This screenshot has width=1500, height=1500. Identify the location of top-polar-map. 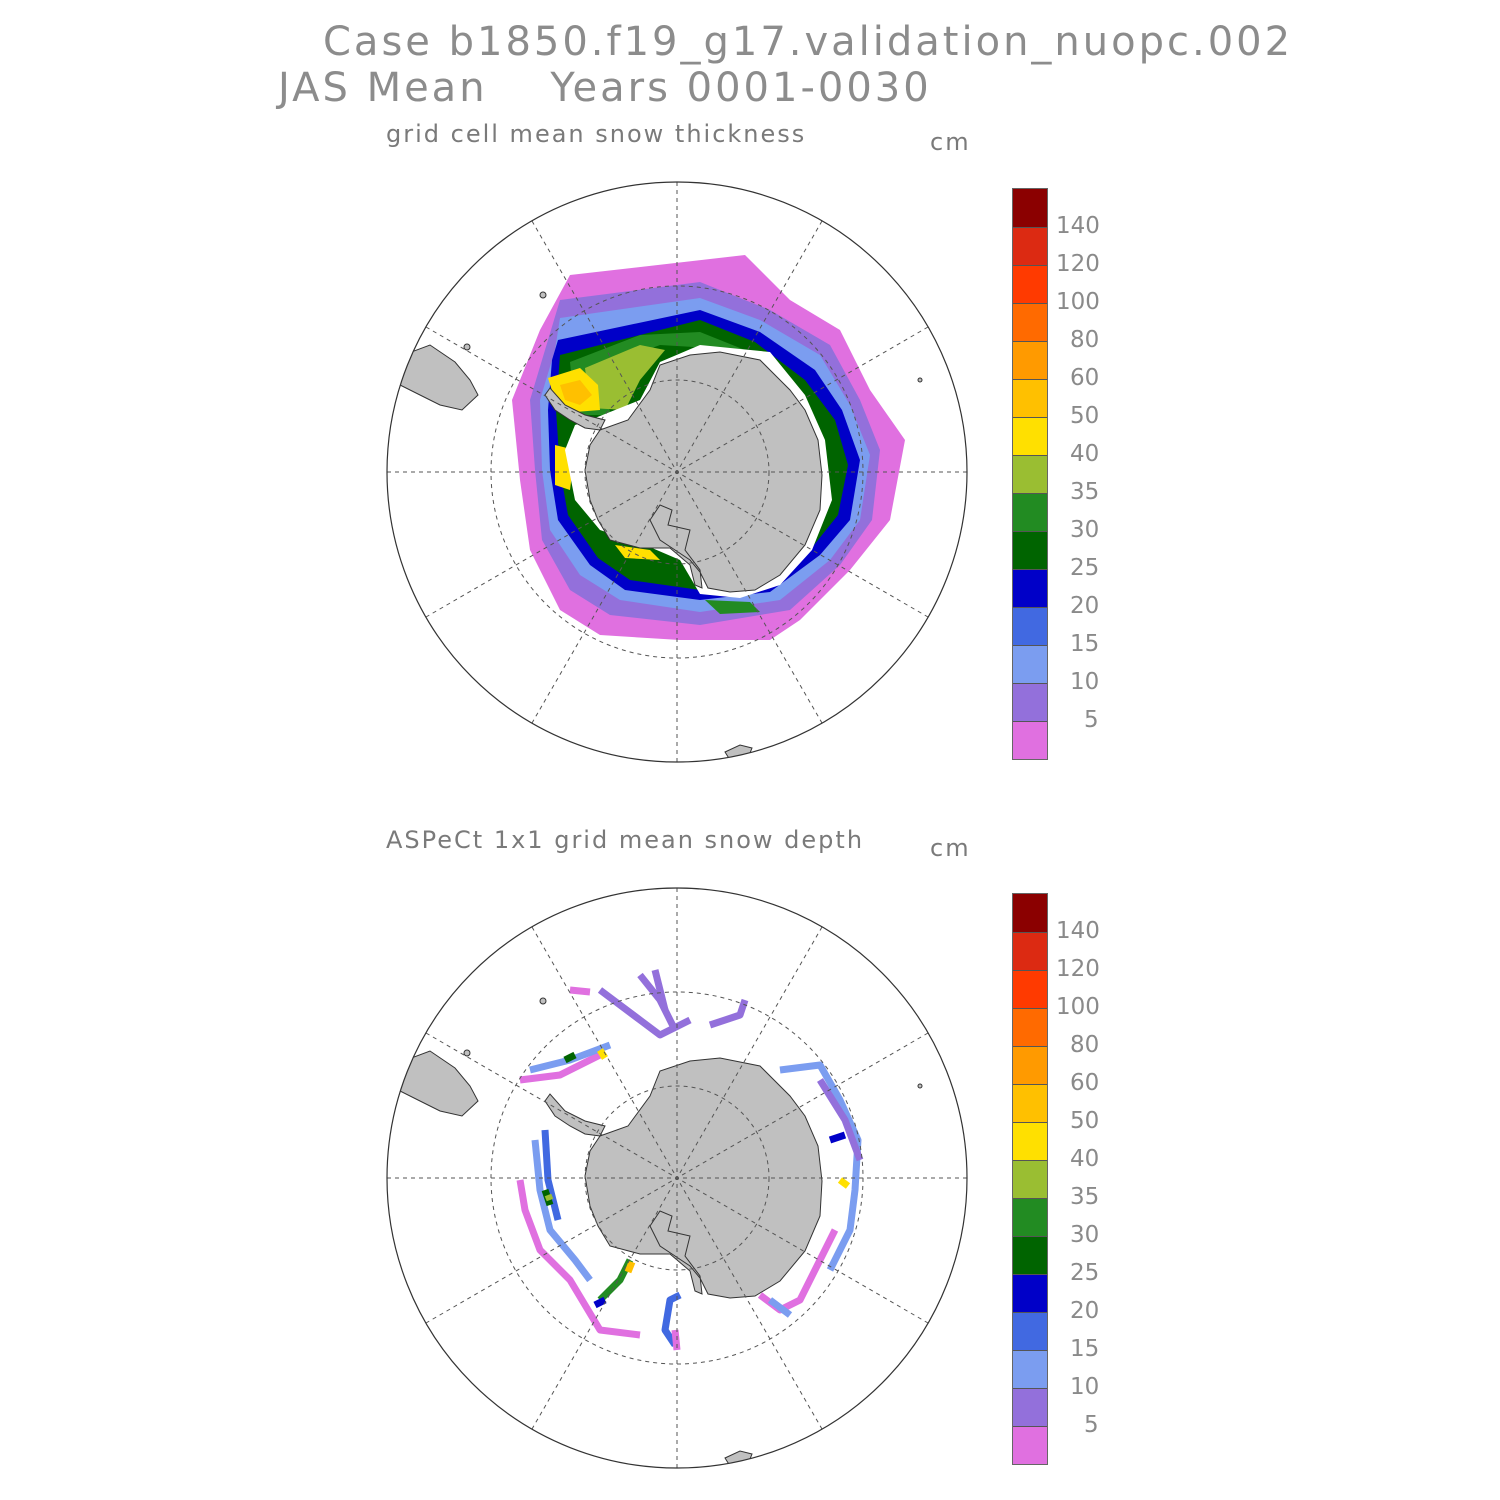
(677, 472).